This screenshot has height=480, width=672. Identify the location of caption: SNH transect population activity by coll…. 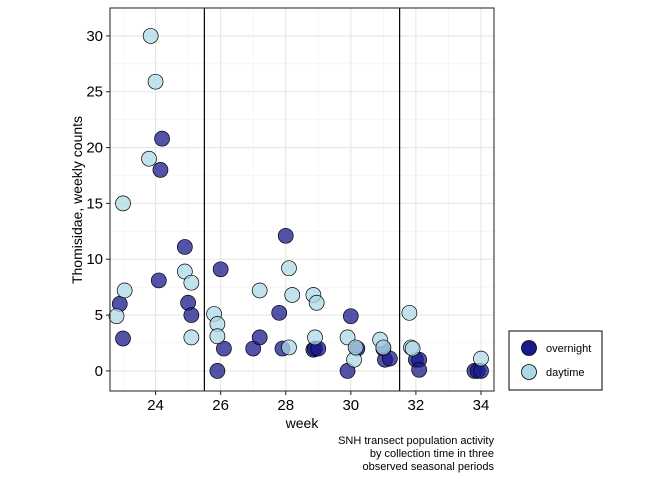
(416, 454).